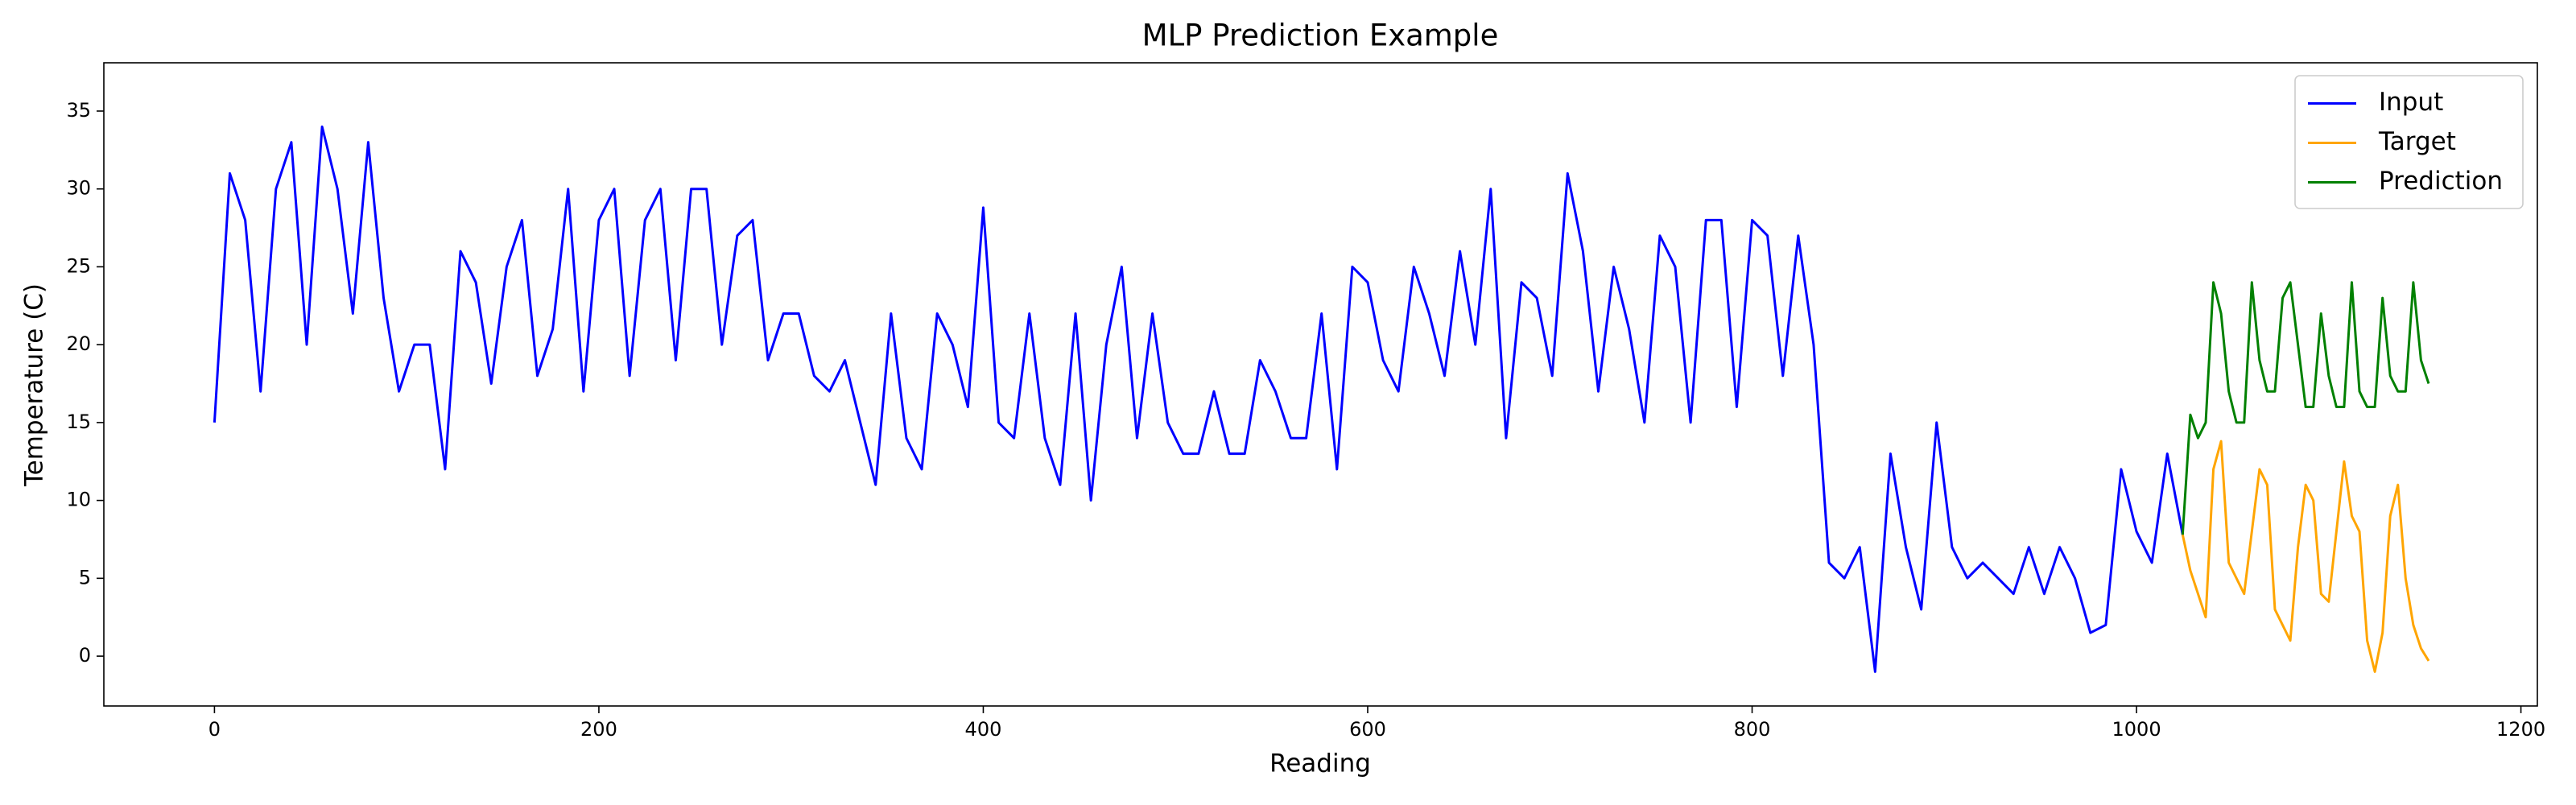 The width and height of the screenshot is (2576, 805). Describe the element at coordinates (2417, 141) in the screenshot. I see `legend-label: Target` at that location.